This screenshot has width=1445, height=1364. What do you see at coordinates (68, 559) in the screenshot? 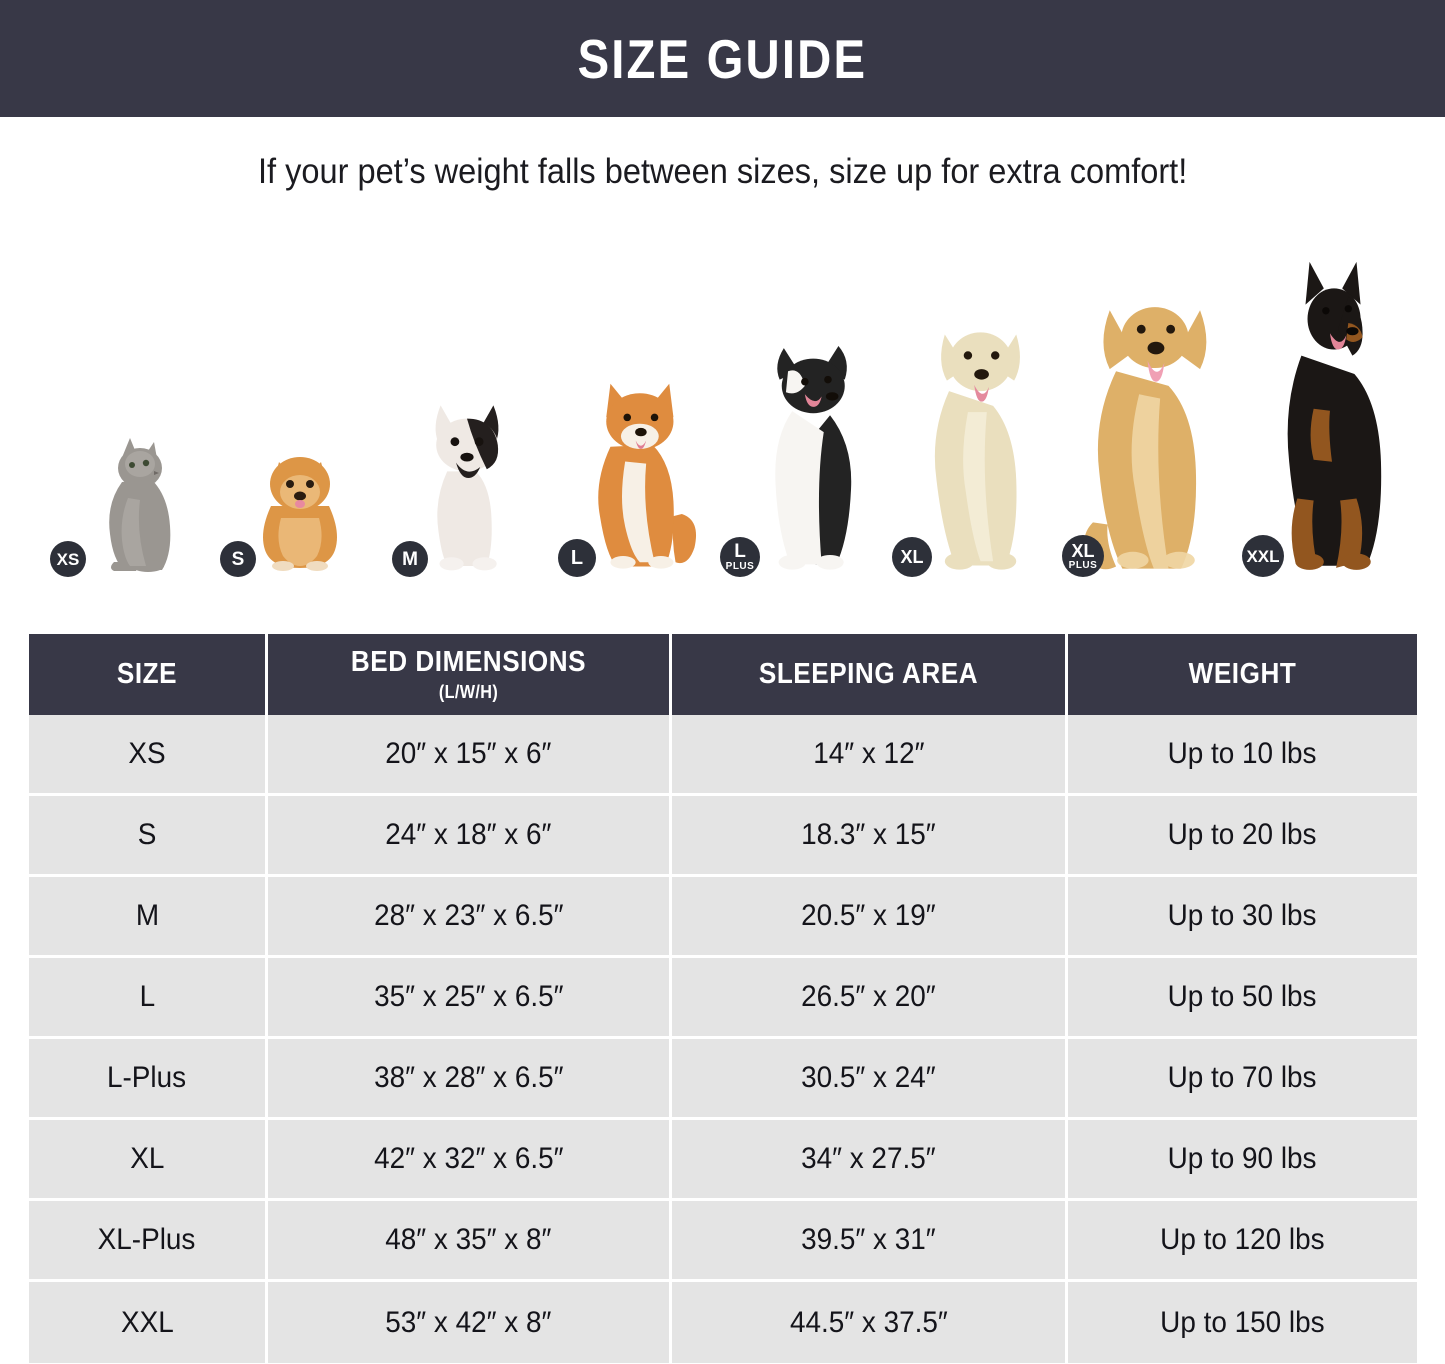
I see `size-badge-xs: XS` at bounding box center [68, 559].